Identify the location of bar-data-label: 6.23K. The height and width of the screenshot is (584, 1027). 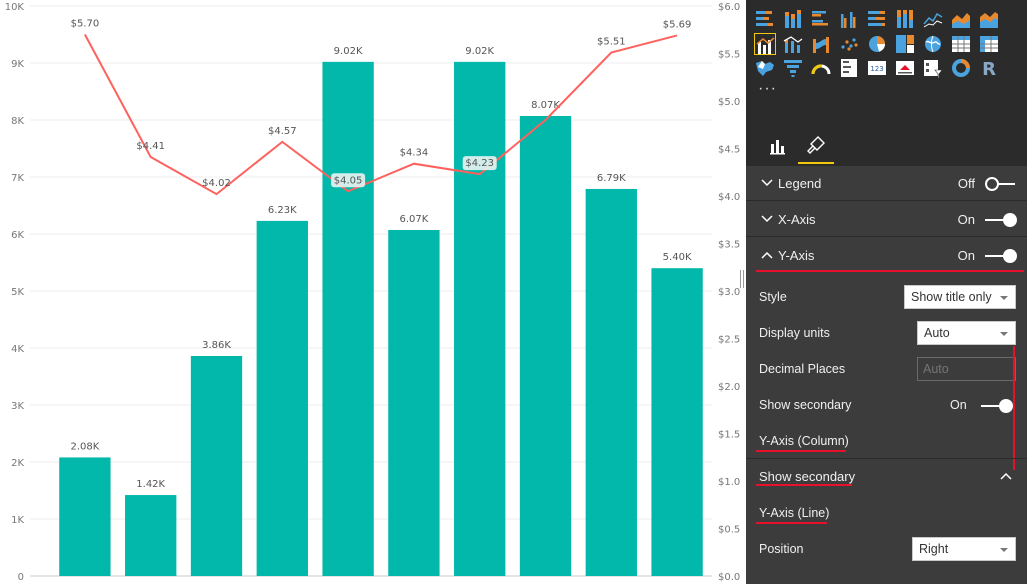
(282, 210).